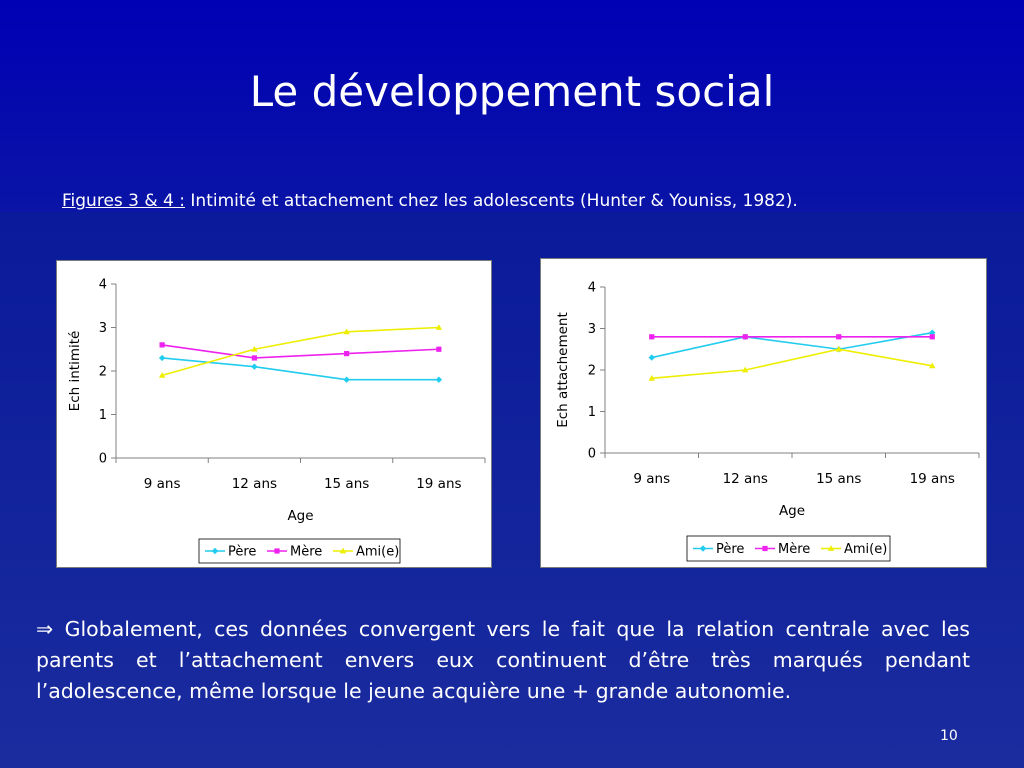  I want to click on y-axis-title: Ech attachement, so click(563, 370).